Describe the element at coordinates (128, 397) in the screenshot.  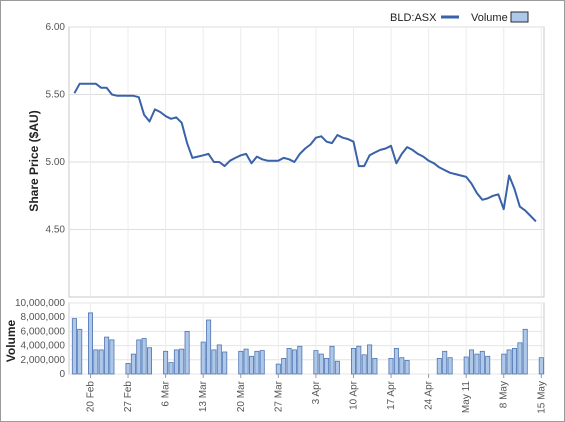
I see `x-tick-label: 27 Feb` at that location.